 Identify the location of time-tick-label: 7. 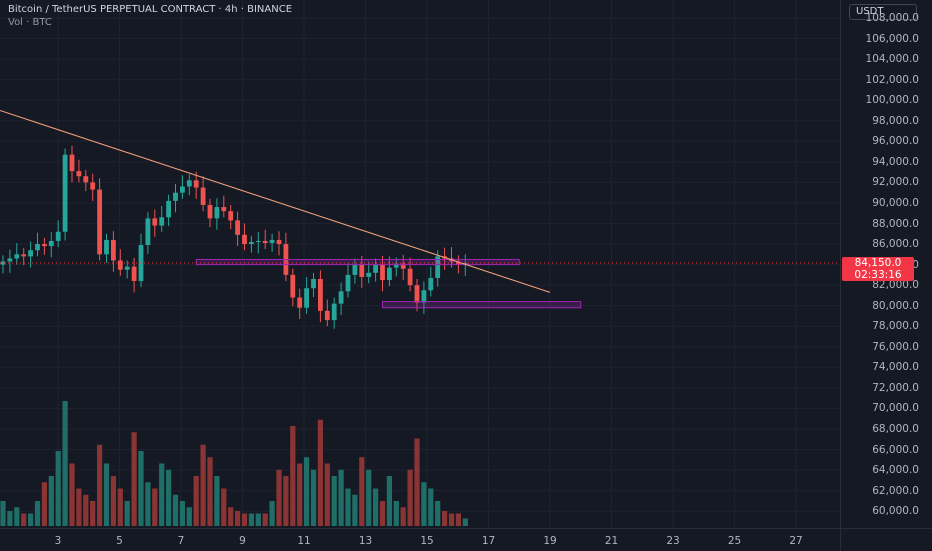
(181, 541).